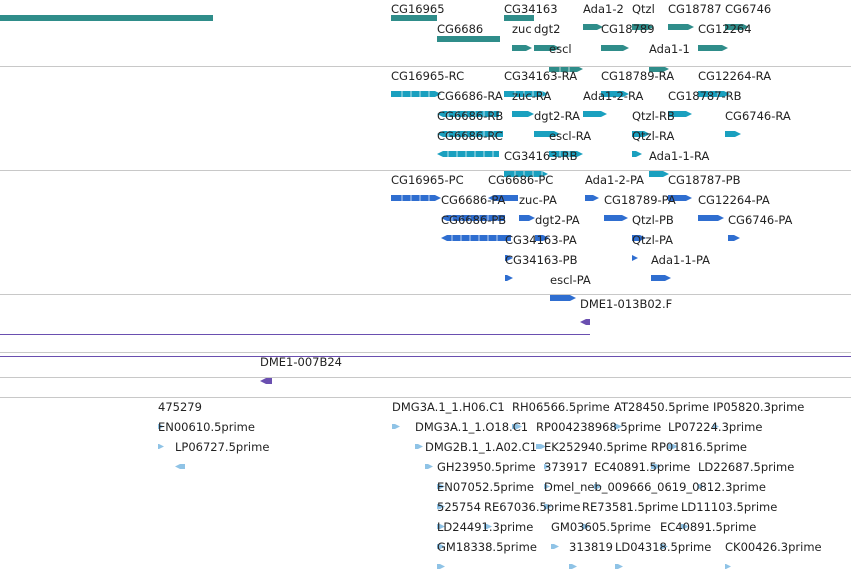 The image size is (851, 573). Describe the element at coordinates (428, 76) in the screenshot. I see `feature-label: CG16965-RC` at that location.